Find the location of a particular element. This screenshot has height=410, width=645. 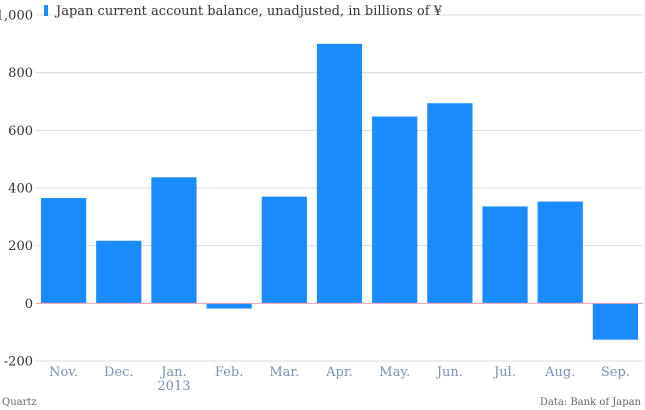

bar-apr is located at coordinates (339, 173).